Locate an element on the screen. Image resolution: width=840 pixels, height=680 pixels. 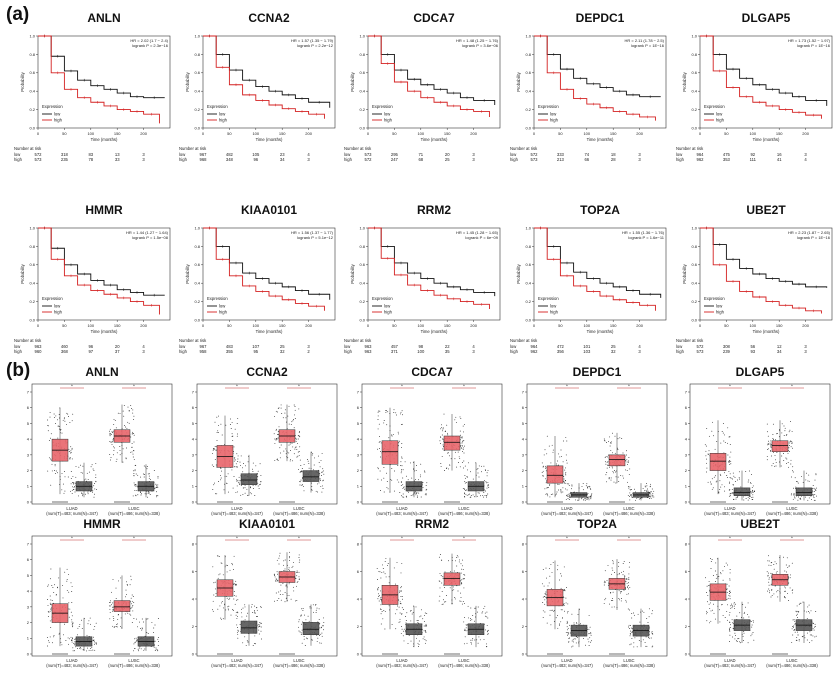
km-frame is located at coordinates (600, 82).